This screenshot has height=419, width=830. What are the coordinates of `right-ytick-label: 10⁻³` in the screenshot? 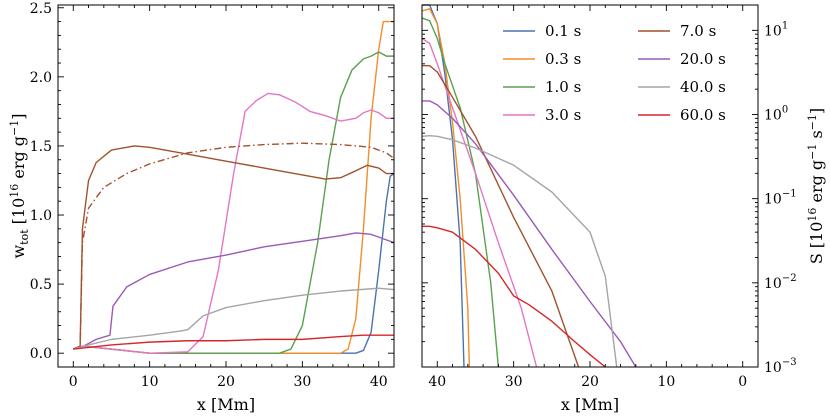 It's located at (780, 366).